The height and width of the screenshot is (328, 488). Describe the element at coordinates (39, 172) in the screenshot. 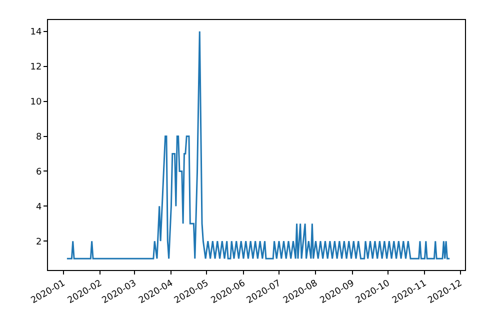

I see `y-tick-label: 6` at that location.